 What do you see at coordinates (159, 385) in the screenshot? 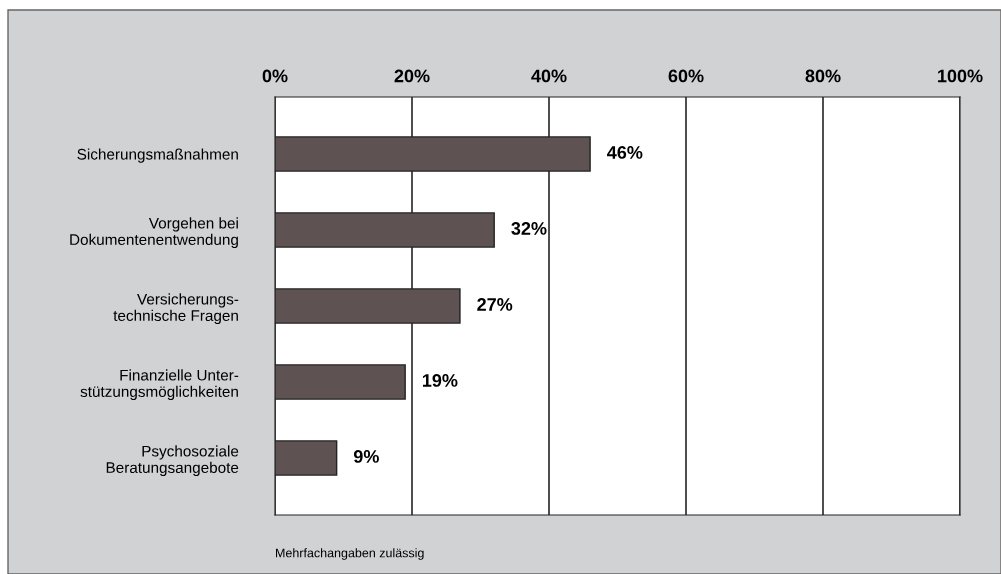
I see `y-tick-label: Finanzielle Unter- stützungsmöglichkeiten` at bounding box center [159, 385].